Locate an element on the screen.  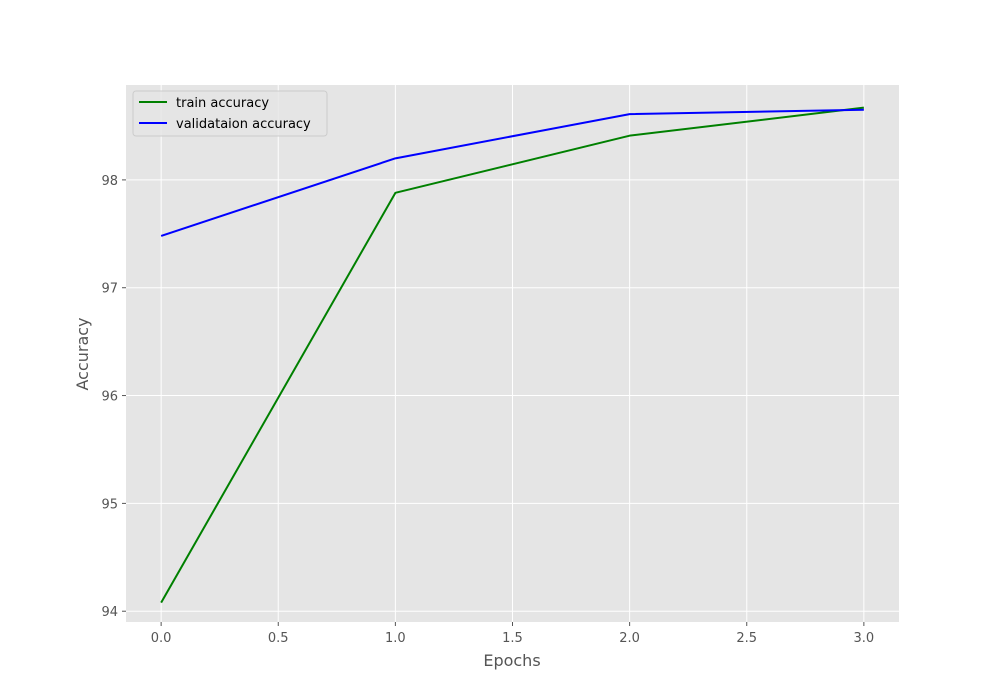
y-tick-label: 94 is located at coordinates (109, 612).